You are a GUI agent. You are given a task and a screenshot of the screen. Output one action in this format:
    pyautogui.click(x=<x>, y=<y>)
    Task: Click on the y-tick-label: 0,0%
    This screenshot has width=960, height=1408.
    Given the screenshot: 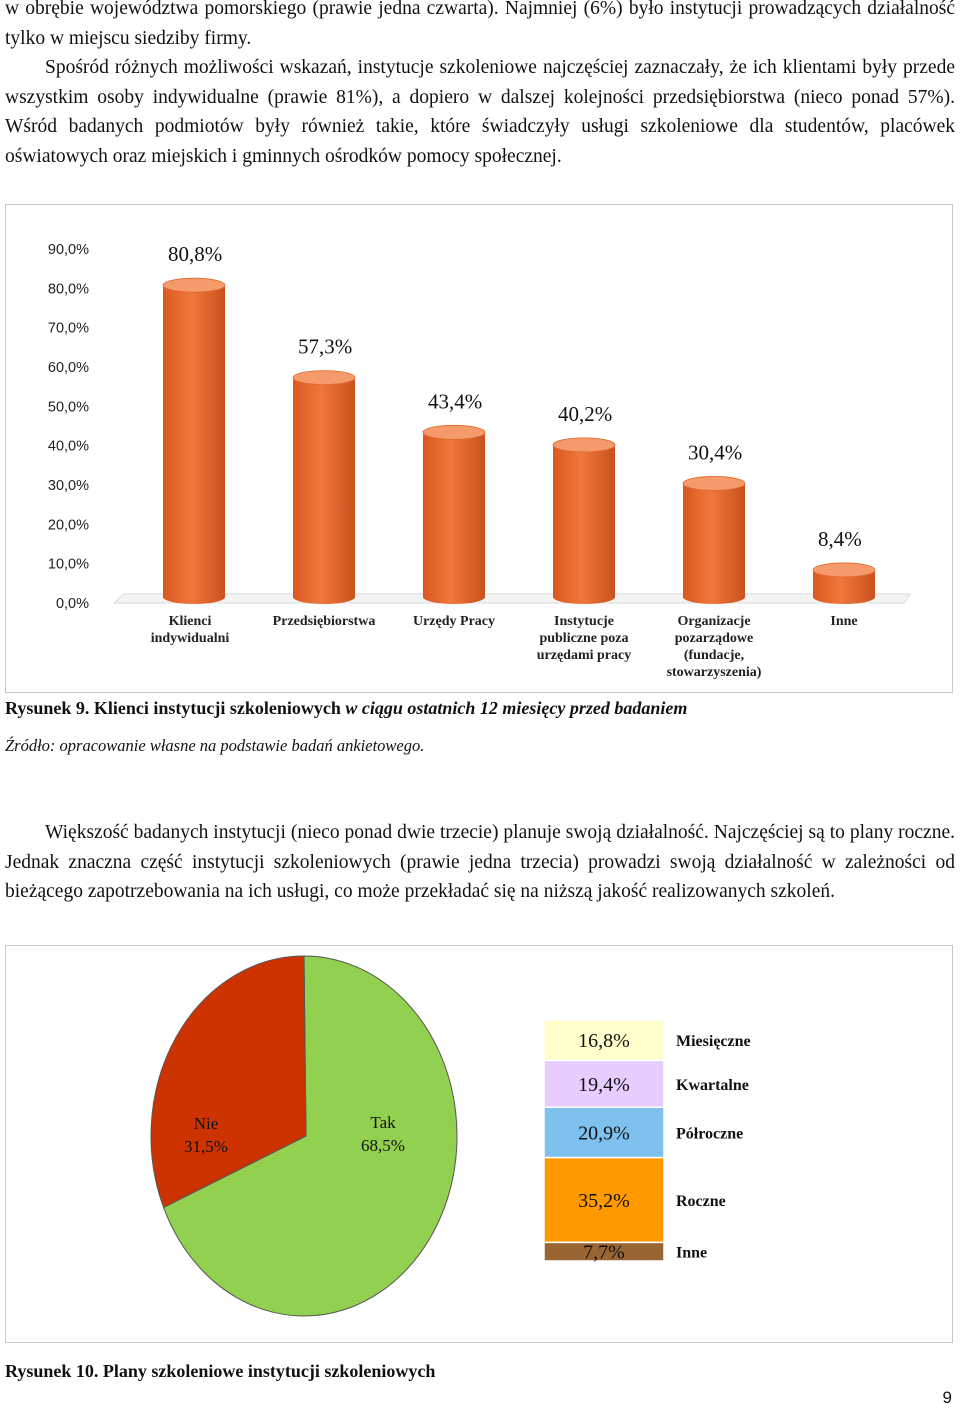 What is the action you would take?
    pyautogui.click(x=72, y=604)
    